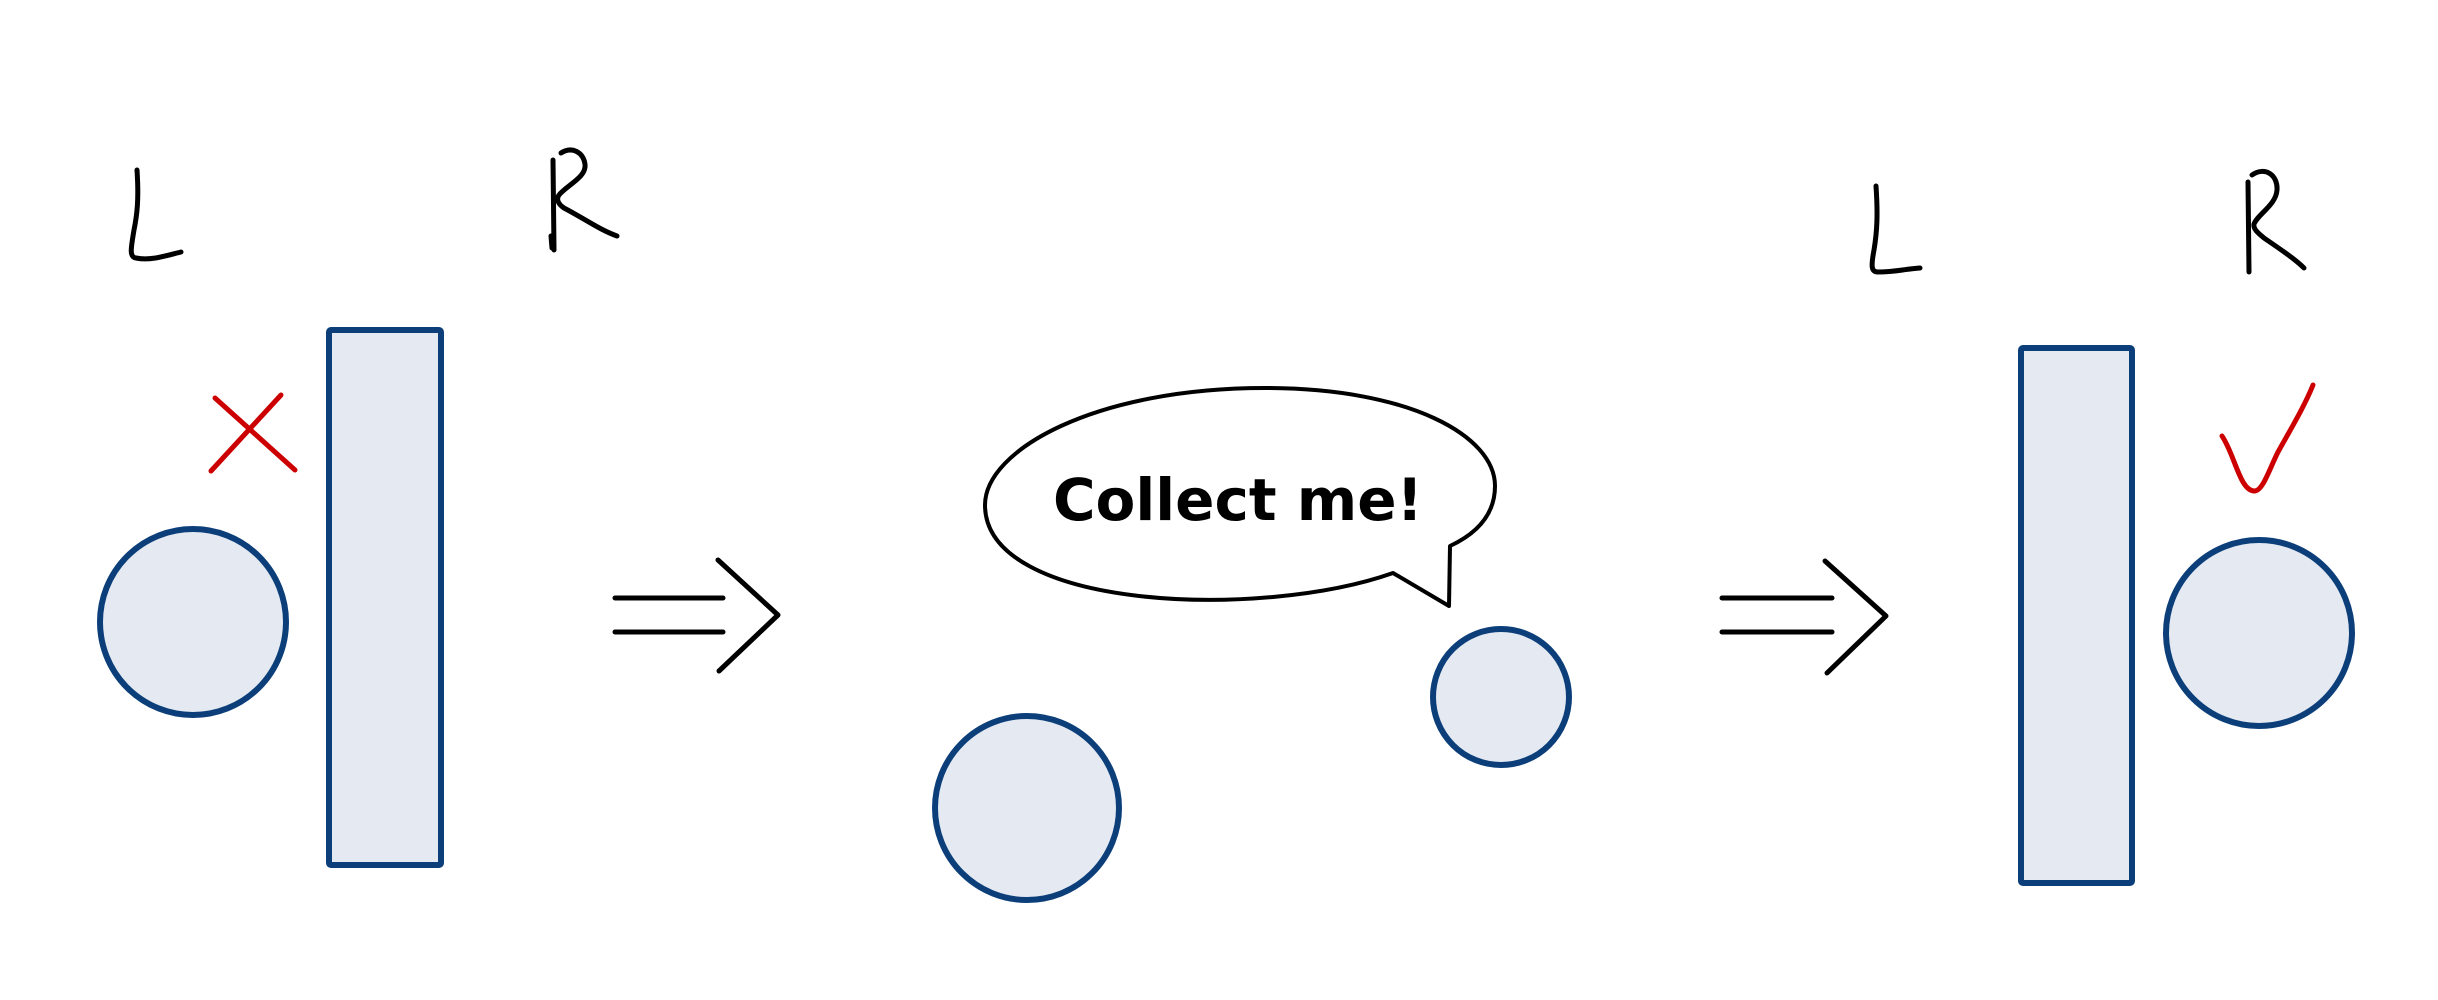  I want to click on panel-middle: Collect me!, so click(1252, 644).